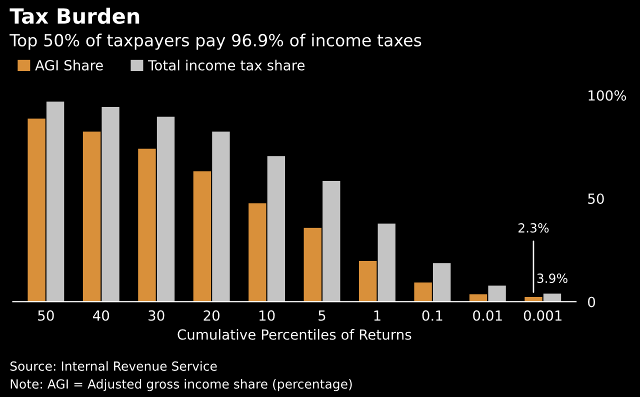 This screenshot has width=640, height=397. I want to click on x-tick-label: 1, so click(377, 315).